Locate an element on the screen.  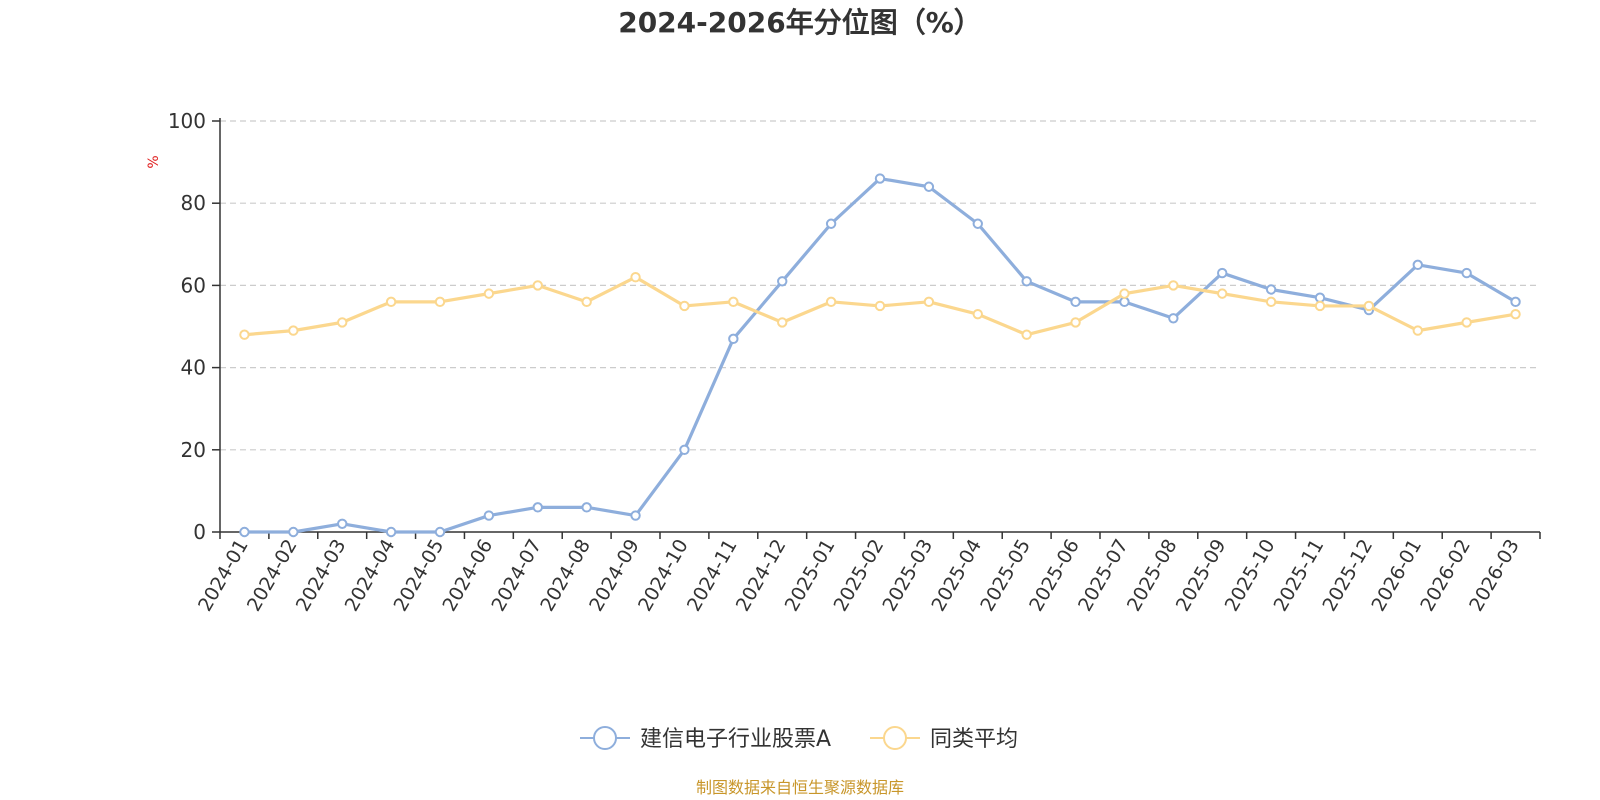
y-tick-label: 0 is located at coordinates (199, 532).